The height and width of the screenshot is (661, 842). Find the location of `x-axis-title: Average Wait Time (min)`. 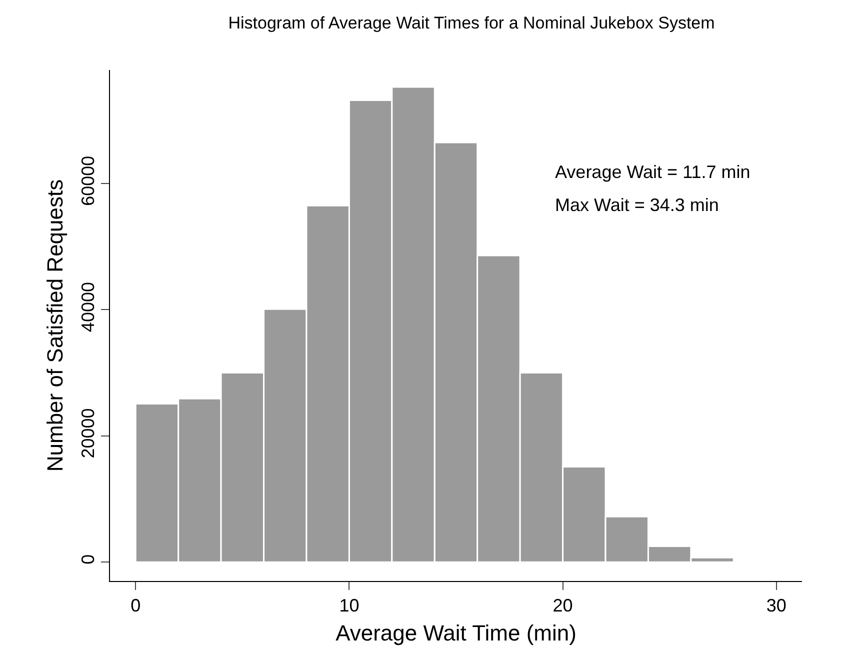

x-axis-title: Average Wait Time (min) is located at coordinates (456, 633).